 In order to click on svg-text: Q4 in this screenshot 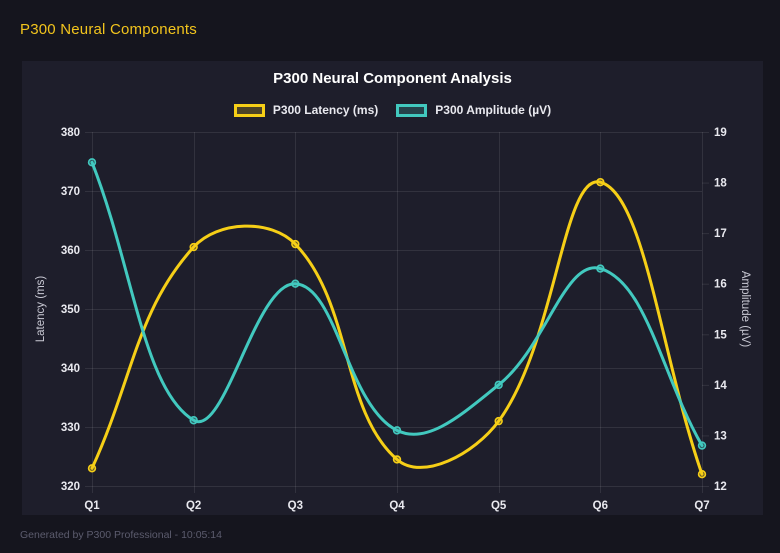, I will do `click(397, 506)`.